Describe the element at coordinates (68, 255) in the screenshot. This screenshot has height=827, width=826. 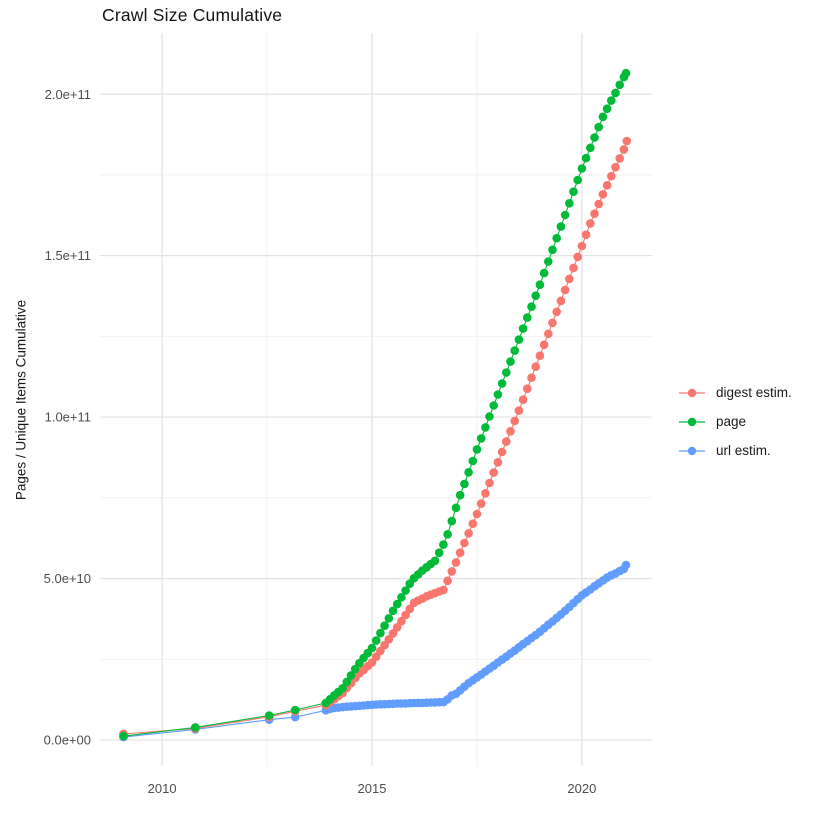
I see `y-tick-label: 1.5e+11` at that location.